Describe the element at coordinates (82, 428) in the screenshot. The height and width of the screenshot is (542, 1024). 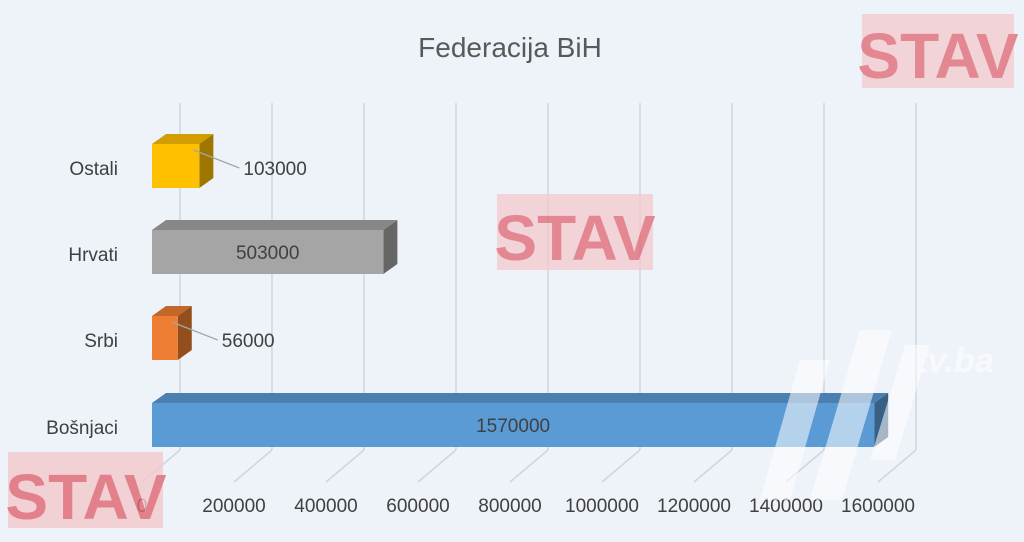
I see `category-label: Bošnjaci` at that location.